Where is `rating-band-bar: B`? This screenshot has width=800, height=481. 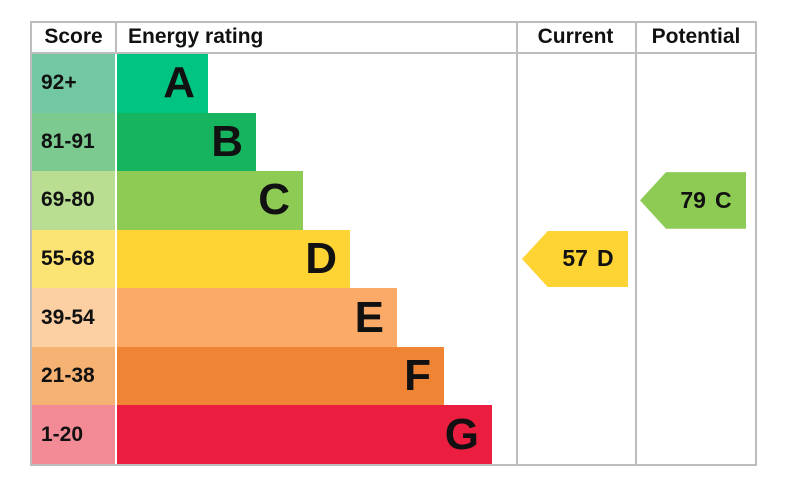
rating-band-bar: B is located at coordinates (186, 142).